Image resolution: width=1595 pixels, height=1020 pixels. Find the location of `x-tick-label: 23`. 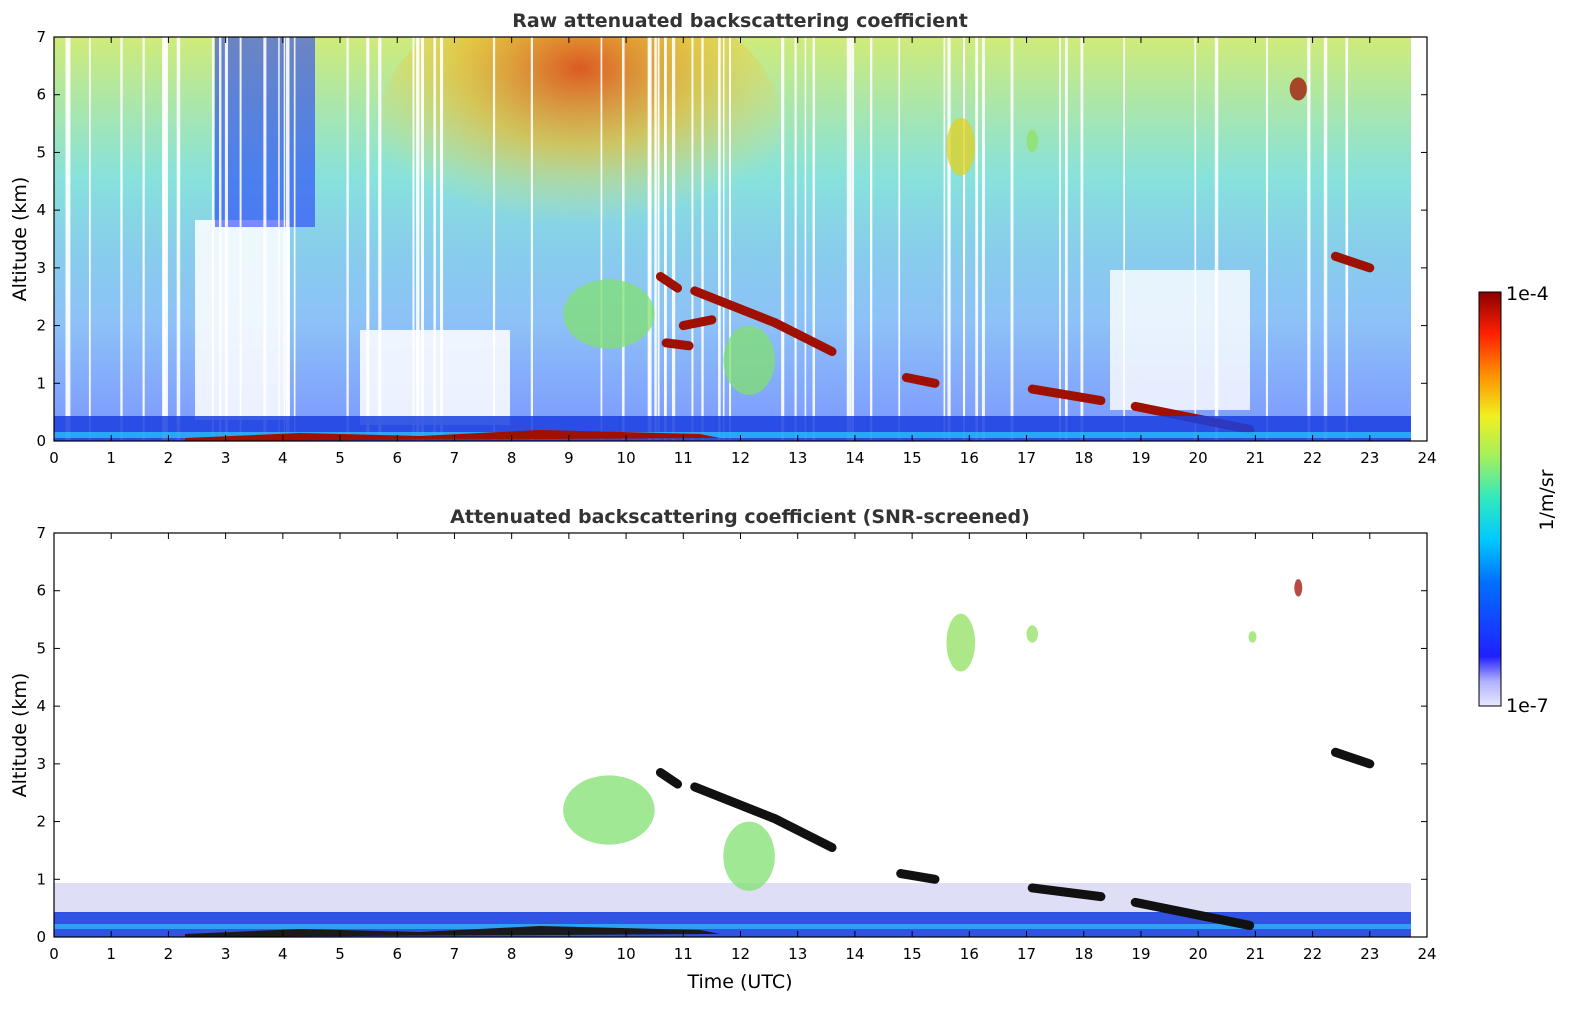

x-tick-label: 23 is located at coordinates (1369, 458).